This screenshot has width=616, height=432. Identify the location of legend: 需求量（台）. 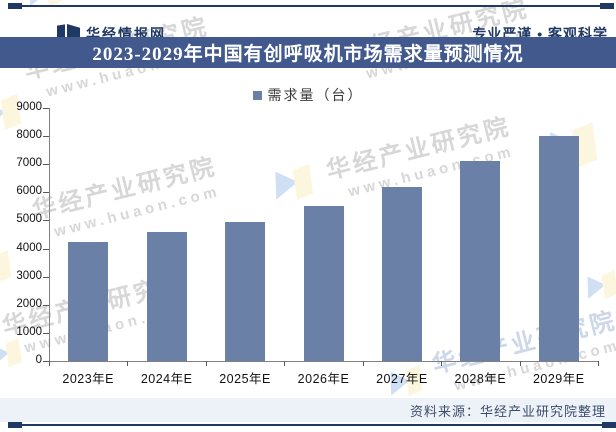
(308, 95).